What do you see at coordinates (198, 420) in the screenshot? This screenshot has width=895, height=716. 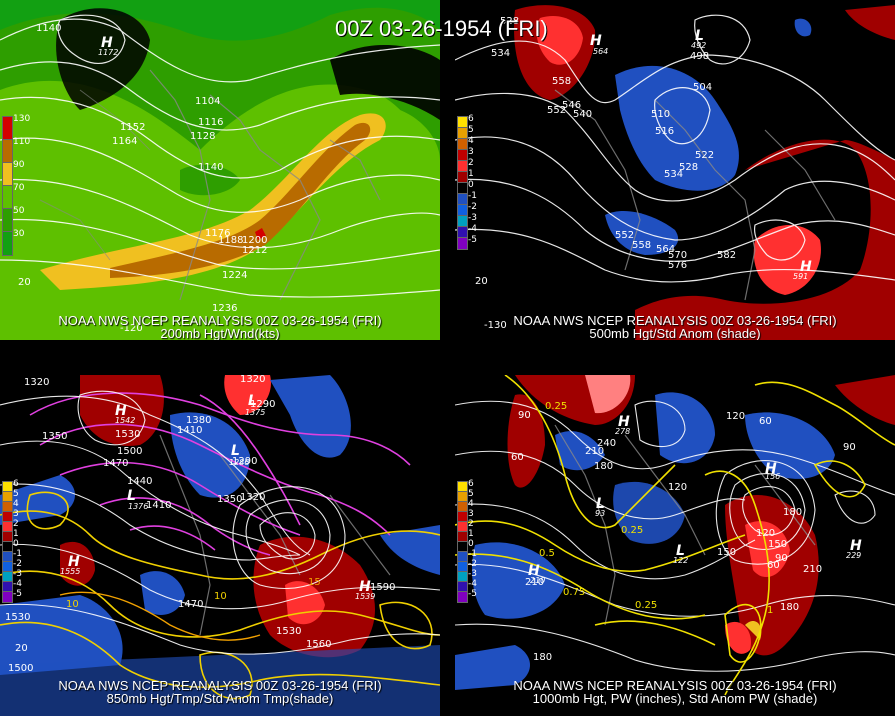 I see `svg-text: 1380` at bounding box center [198, 420].